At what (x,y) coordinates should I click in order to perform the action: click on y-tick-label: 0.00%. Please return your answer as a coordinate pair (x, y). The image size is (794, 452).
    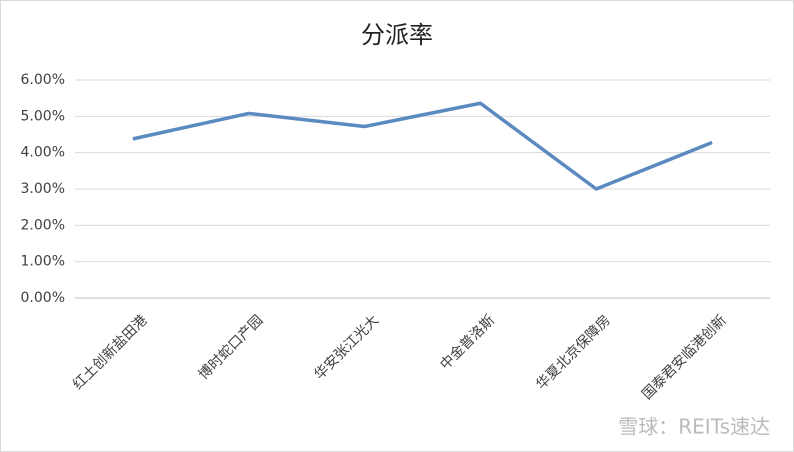
    Looking at the image, I should click on (43, 298).